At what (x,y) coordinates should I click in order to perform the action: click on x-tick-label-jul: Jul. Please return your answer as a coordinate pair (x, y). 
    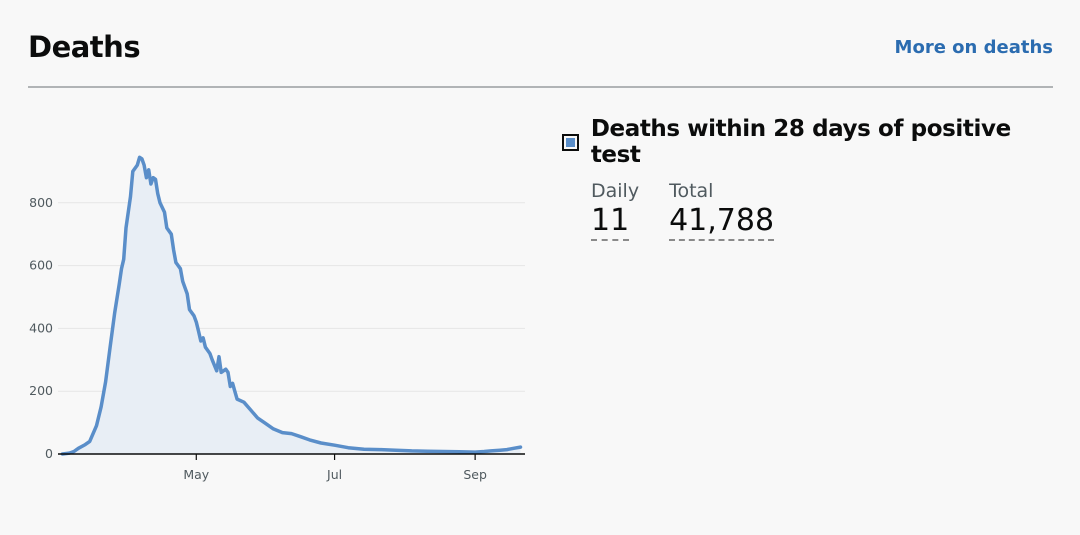
    Looking at the image, I should click on (334, 474).